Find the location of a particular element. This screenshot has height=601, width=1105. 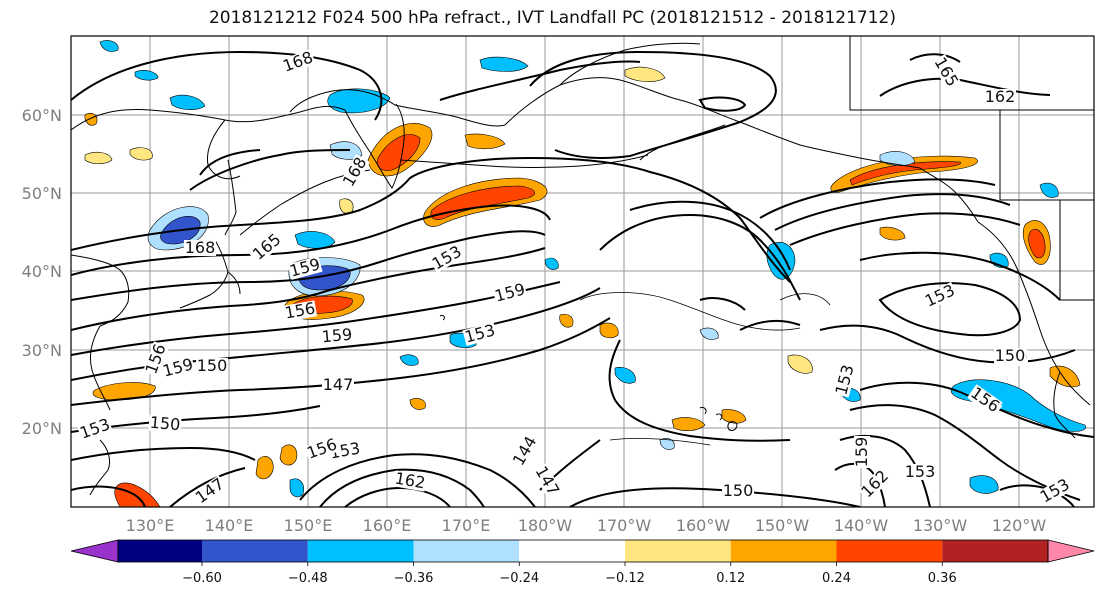

colorbar is located at coordinates (582, 551).